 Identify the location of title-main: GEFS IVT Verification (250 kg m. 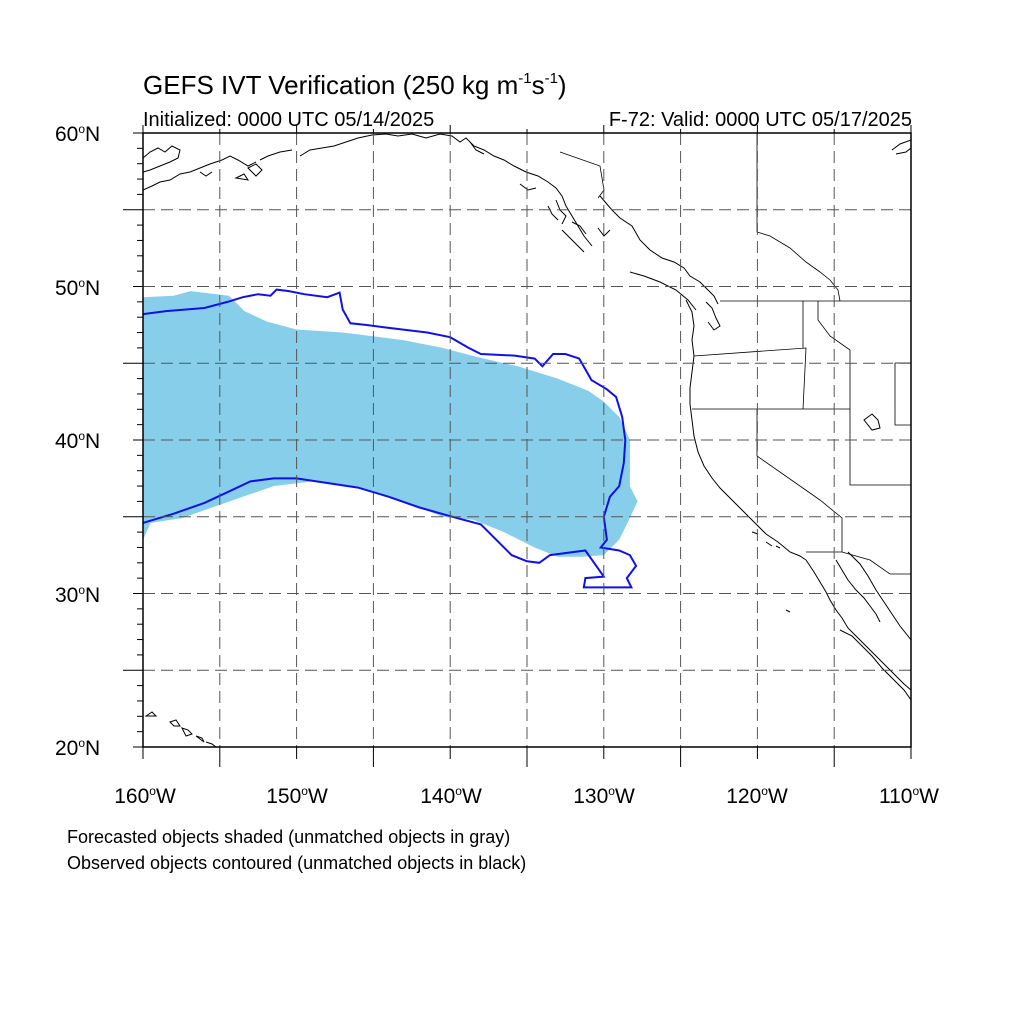
(331, 85).